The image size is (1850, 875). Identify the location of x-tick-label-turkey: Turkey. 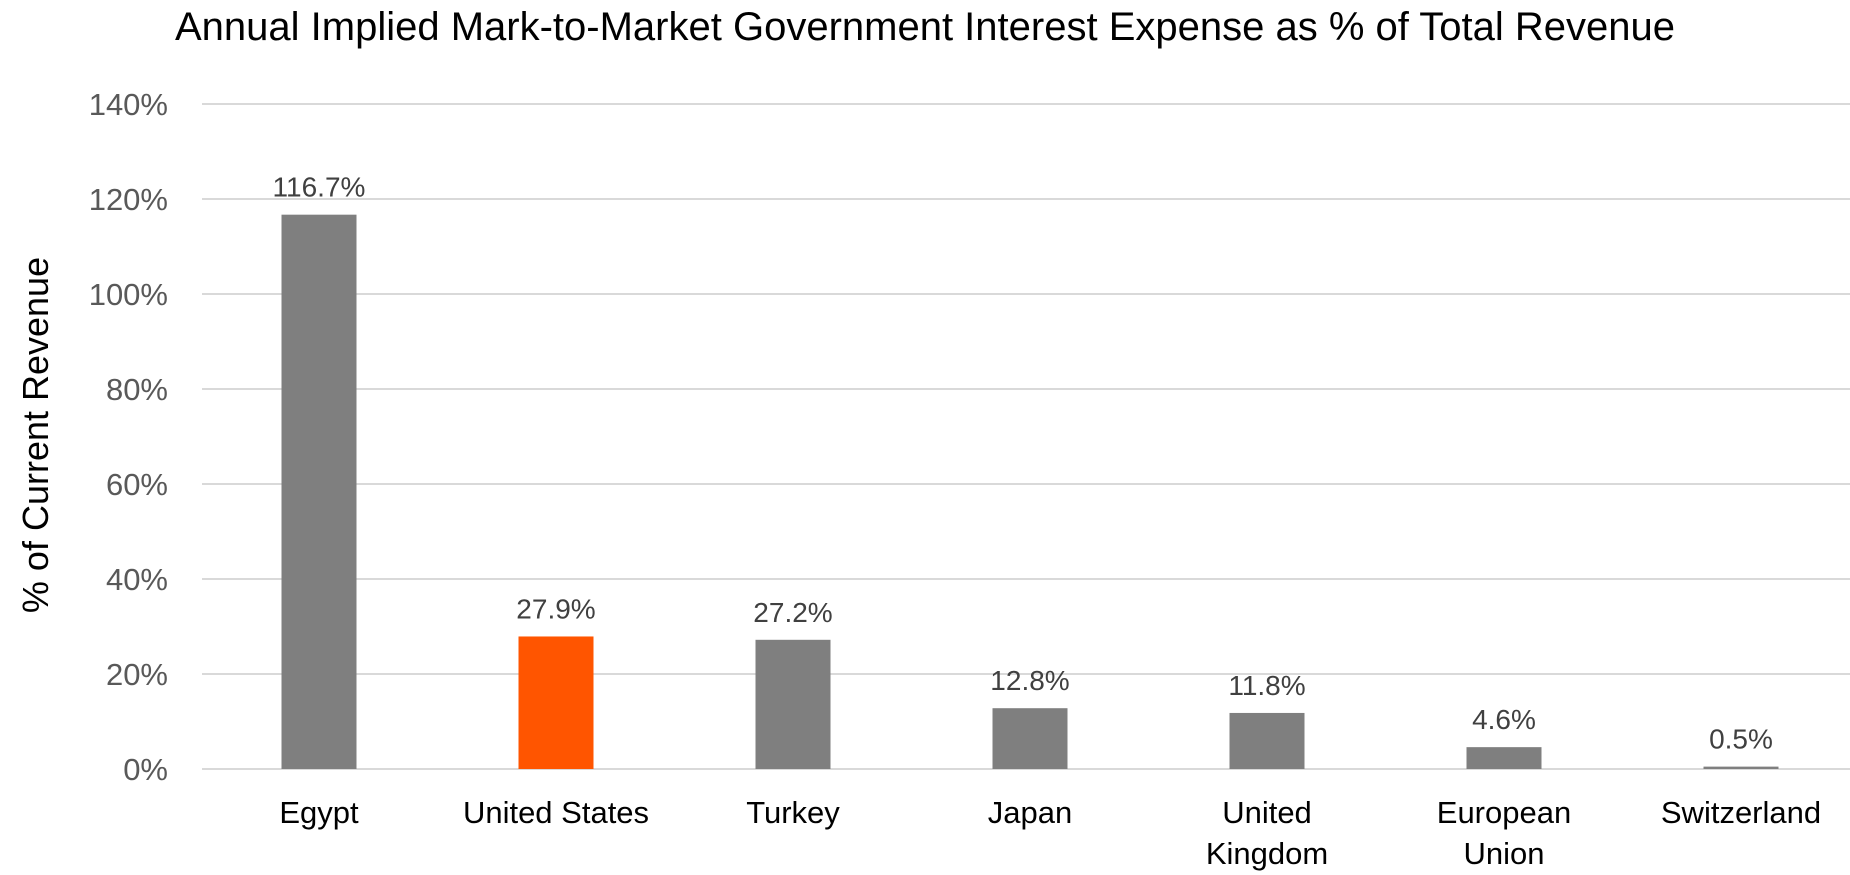
(793, 812).